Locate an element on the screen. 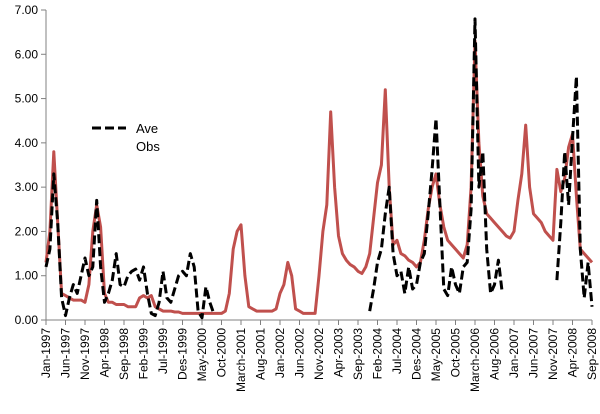  x-tick-label: Jun-2002 is located at coordinates (300, 353).